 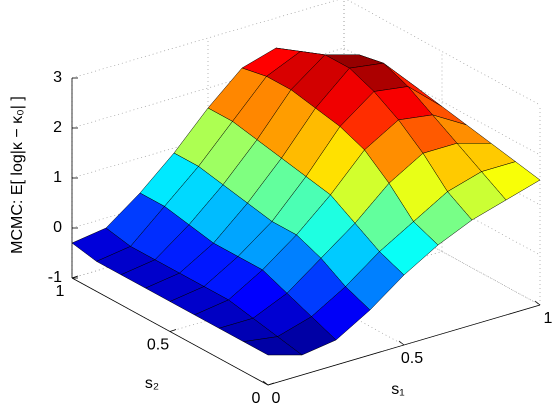 What do you see at coordinates (548, 318) in the screenshot?
I see `x-tick-label: 1` at bounding box center [548, 318].